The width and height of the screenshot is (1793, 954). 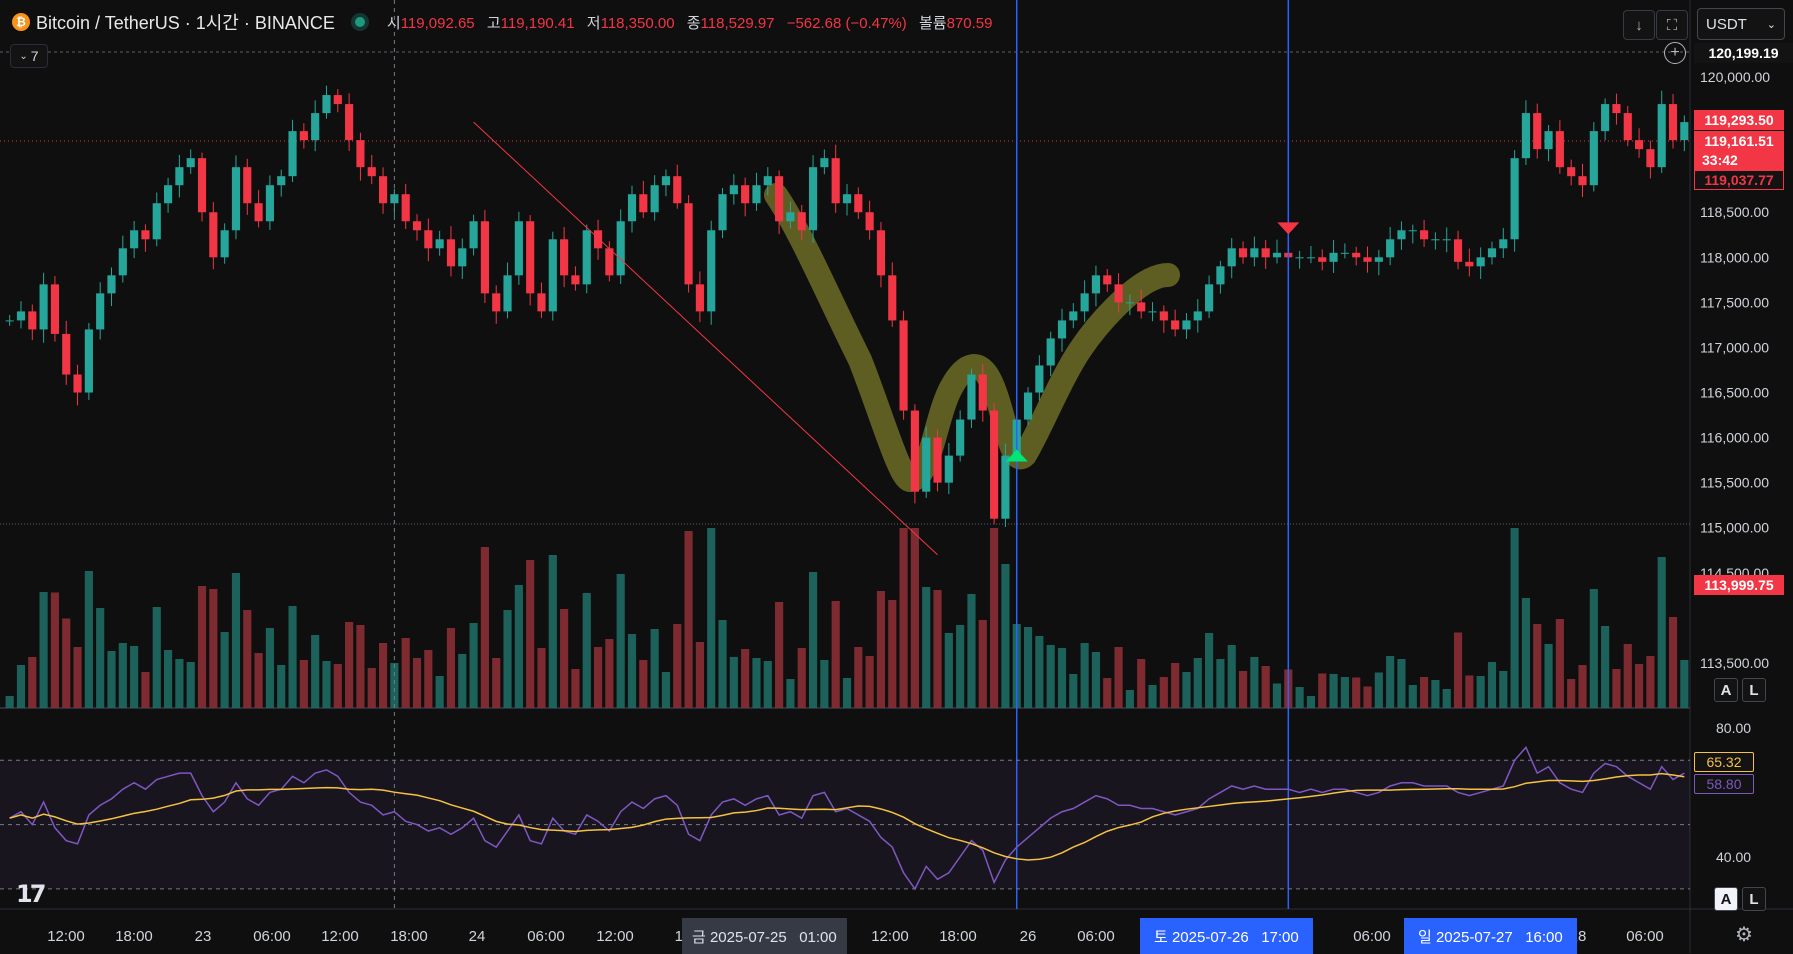 What do you see at coordinates (29, 56) in the screenshot?
I see `indicators-toggle-button: ⌄ 7` at bounding box center [29, 56].